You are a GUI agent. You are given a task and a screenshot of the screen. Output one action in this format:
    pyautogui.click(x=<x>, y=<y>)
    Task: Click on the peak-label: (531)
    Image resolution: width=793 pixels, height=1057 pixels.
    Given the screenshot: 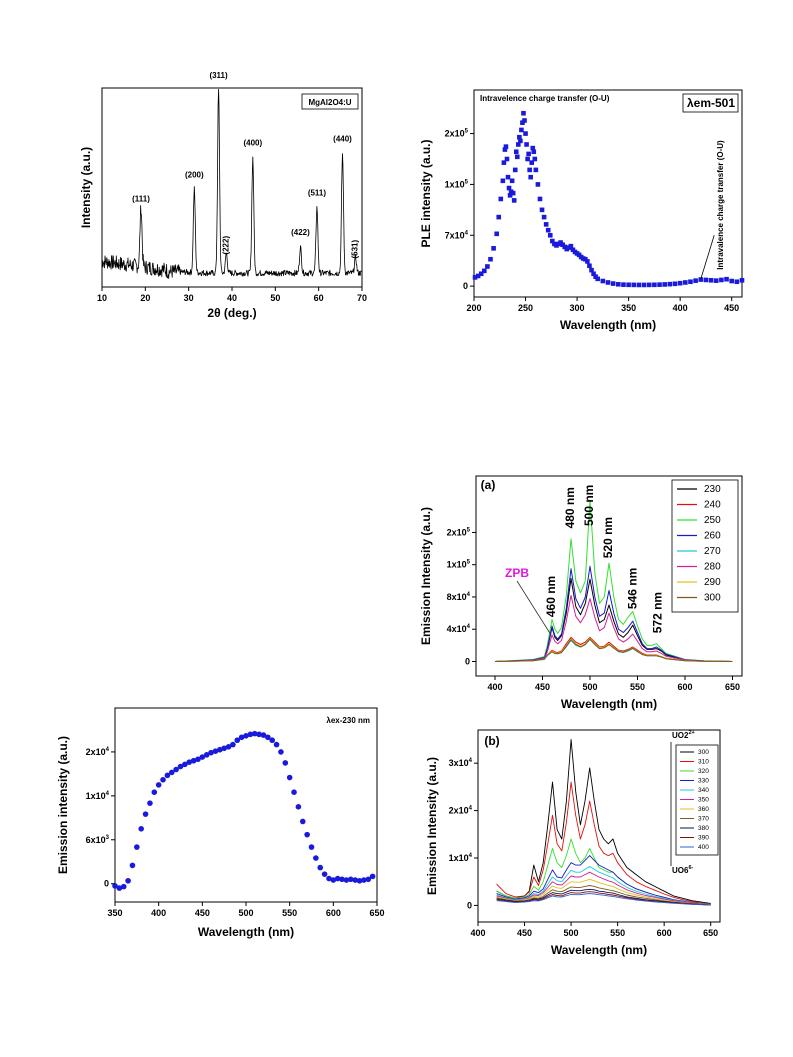 What is the action you would take?
    pyautogui.click(x=355, y=249)
    